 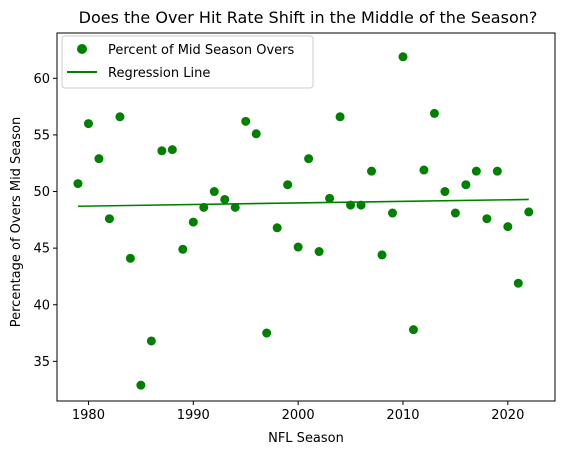 What do you see at coordinates (41, 305) in the screenshot?
I see `y-tick-label: 40` at bounding box center [41, 305].